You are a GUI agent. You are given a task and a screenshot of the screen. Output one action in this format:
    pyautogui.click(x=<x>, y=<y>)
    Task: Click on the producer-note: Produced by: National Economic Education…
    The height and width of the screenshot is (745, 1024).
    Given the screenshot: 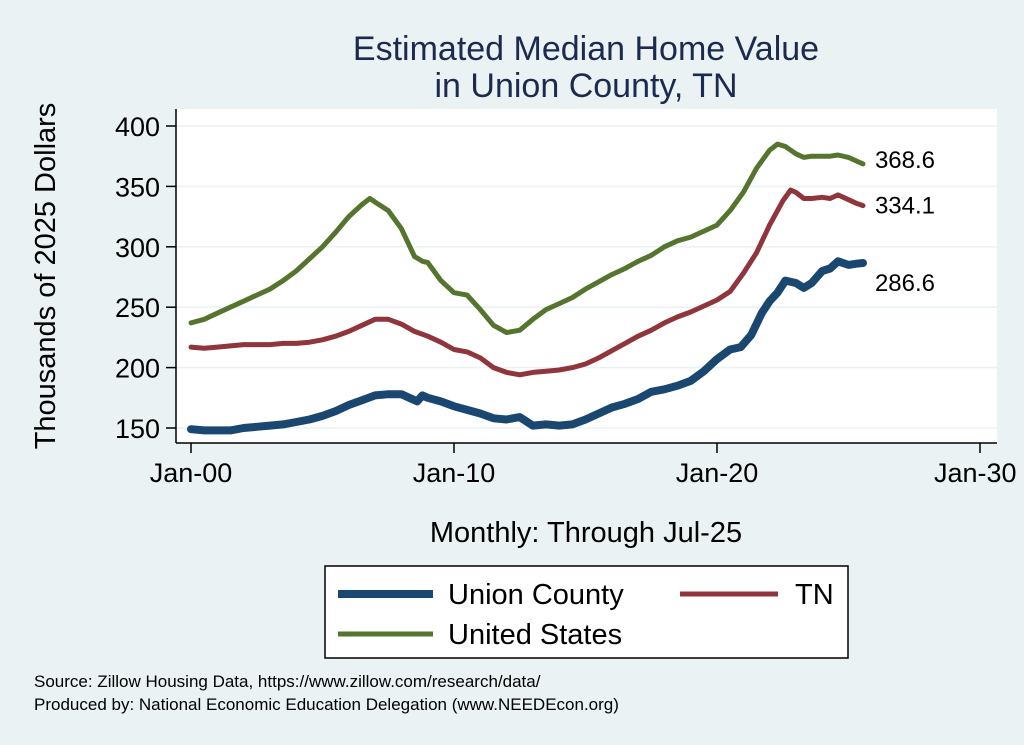 What is the action you would take?
    pyautogui.click(x=326, y=704)
    